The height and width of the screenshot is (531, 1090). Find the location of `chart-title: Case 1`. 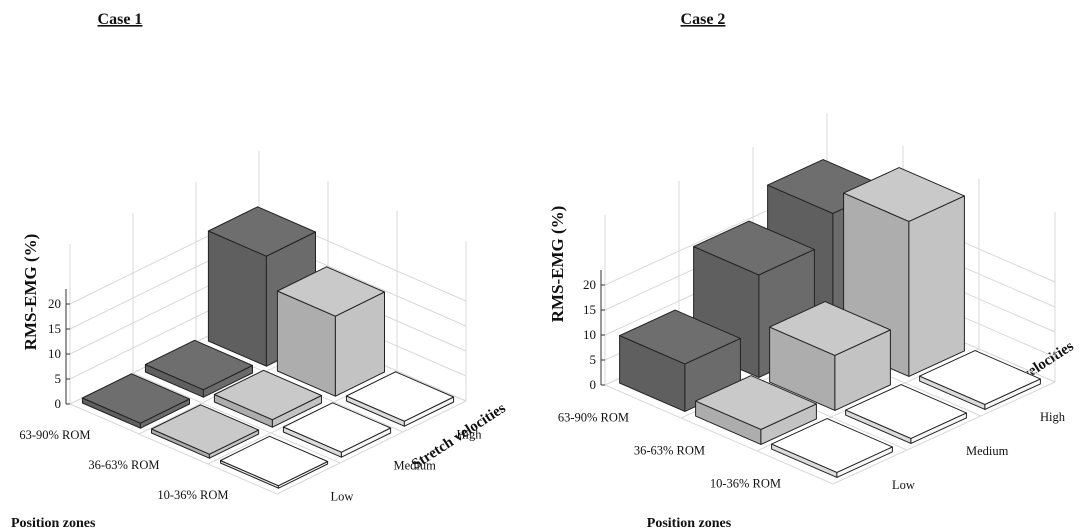

chart-title: Case 1 is located at coordinates (120, 19).